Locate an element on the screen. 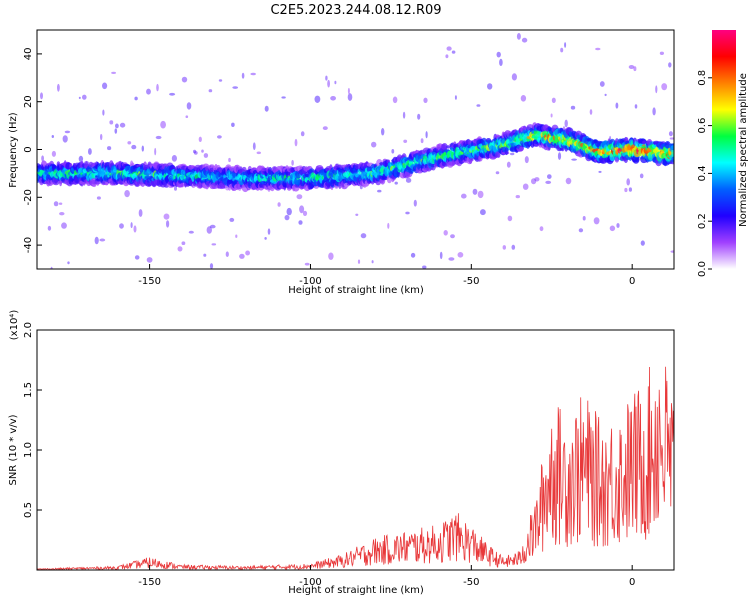 Image resolution: width=750 pixels, height=600 pixels. y-tick-label: 1.5 is located at coordinates (28, 390).